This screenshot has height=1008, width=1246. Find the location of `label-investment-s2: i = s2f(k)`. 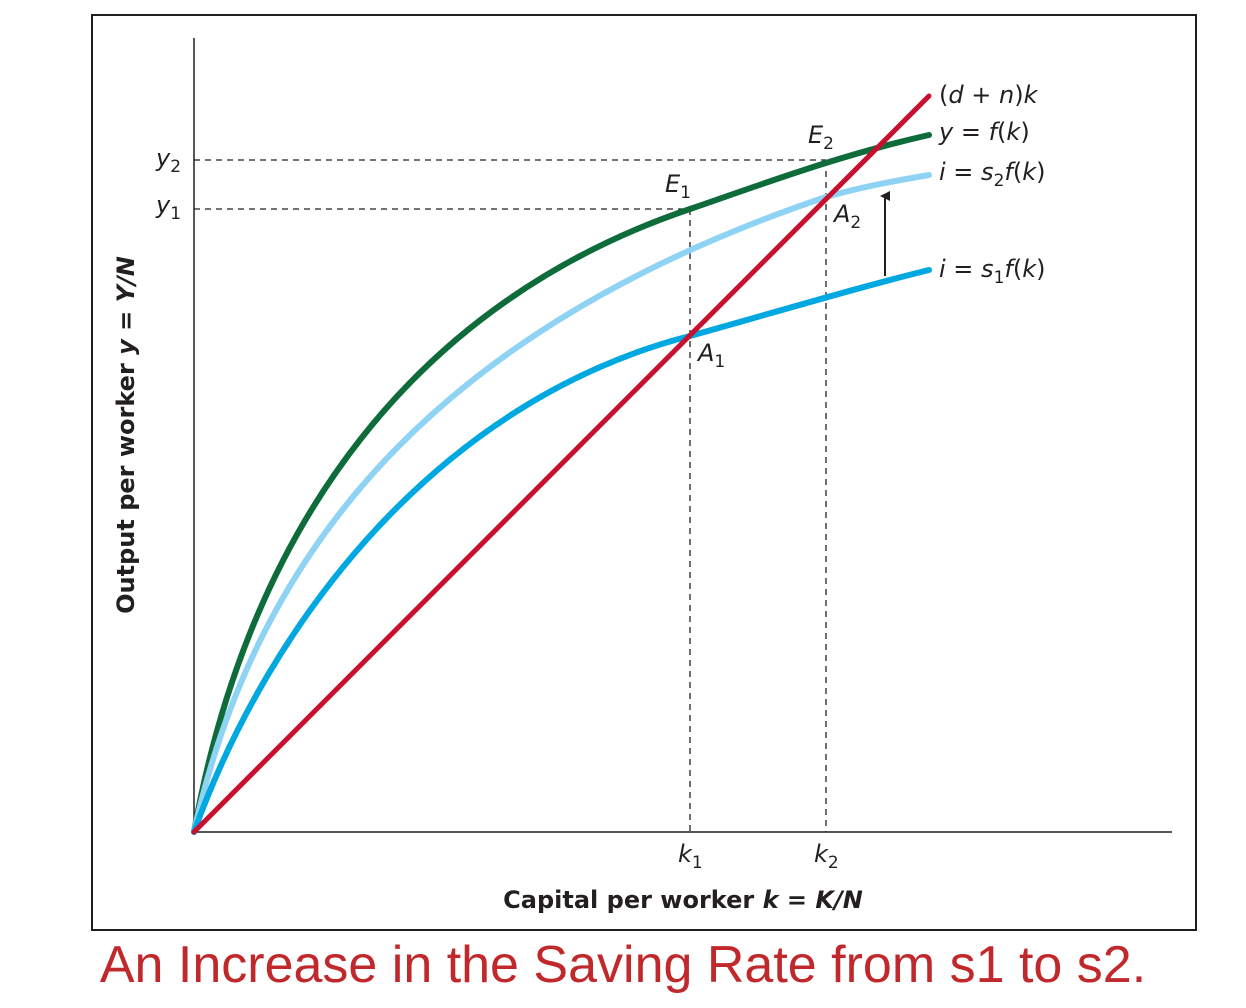

label-investment-s2: i = s2f(k) is located at coordinates (992, 174).